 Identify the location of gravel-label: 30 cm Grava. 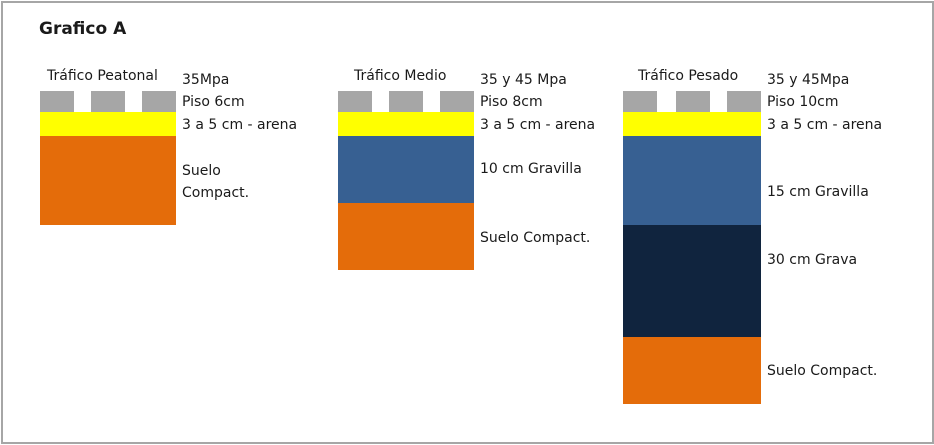
(812, 260).